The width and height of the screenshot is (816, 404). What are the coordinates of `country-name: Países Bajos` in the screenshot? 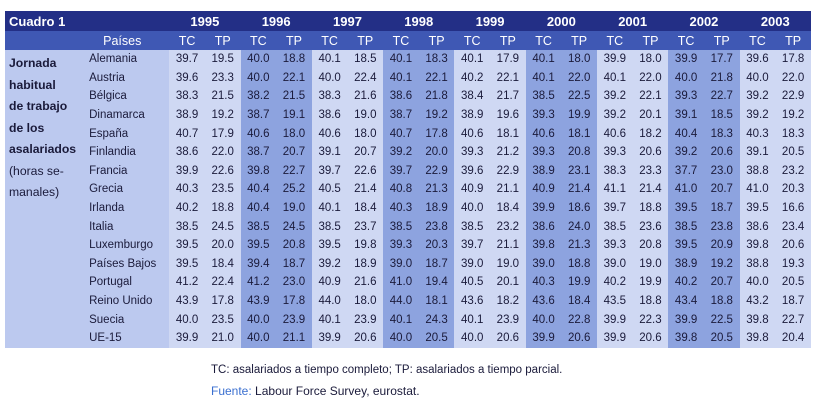 It's located at (127, 264).